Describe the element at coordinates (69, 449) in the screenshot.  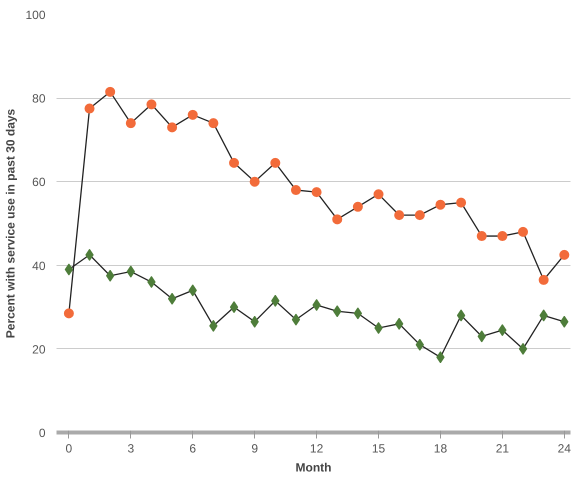
I see `x-tick-label: 0` at that location.